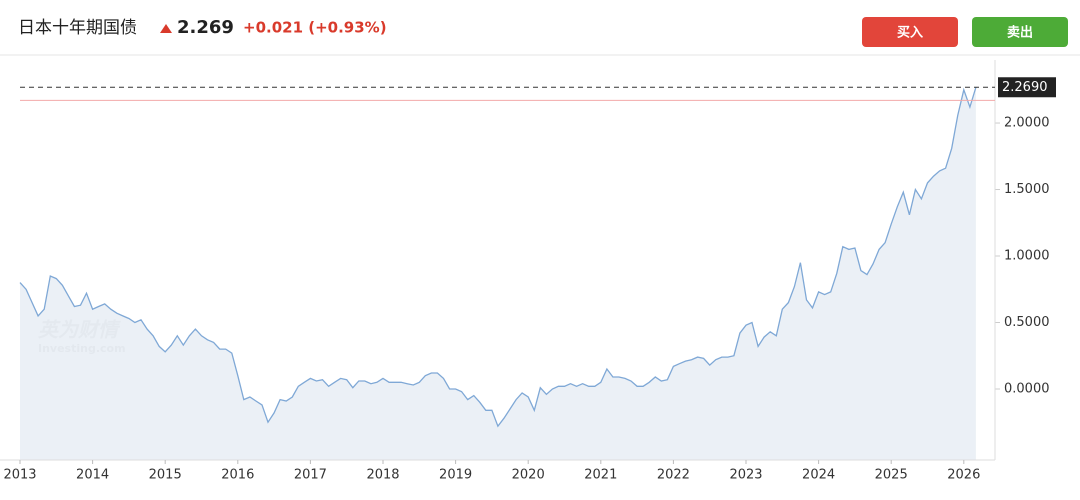 This screenshot has height=500, width=1080. I want to click on last-value-label: 2.2690, so click(1025, 87).